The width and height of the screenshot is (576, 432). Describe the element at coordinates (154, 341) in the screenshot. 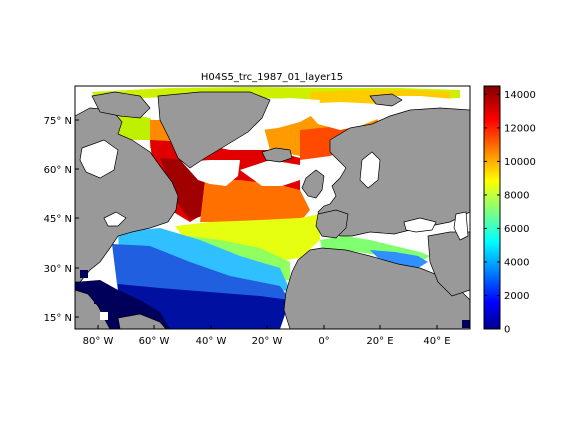

I see `lon-tick-label: 60° W` at that location.